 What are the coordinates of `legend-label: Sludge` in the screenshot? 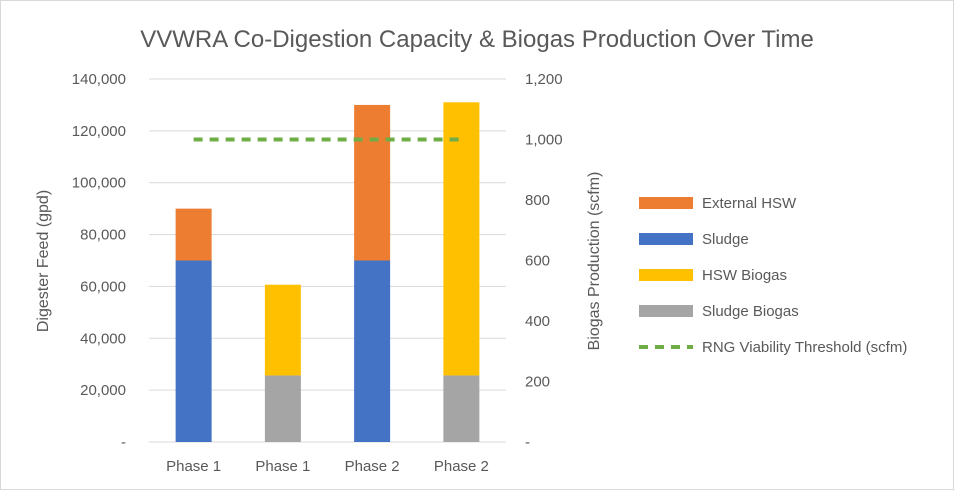 It's located at (725, 239).